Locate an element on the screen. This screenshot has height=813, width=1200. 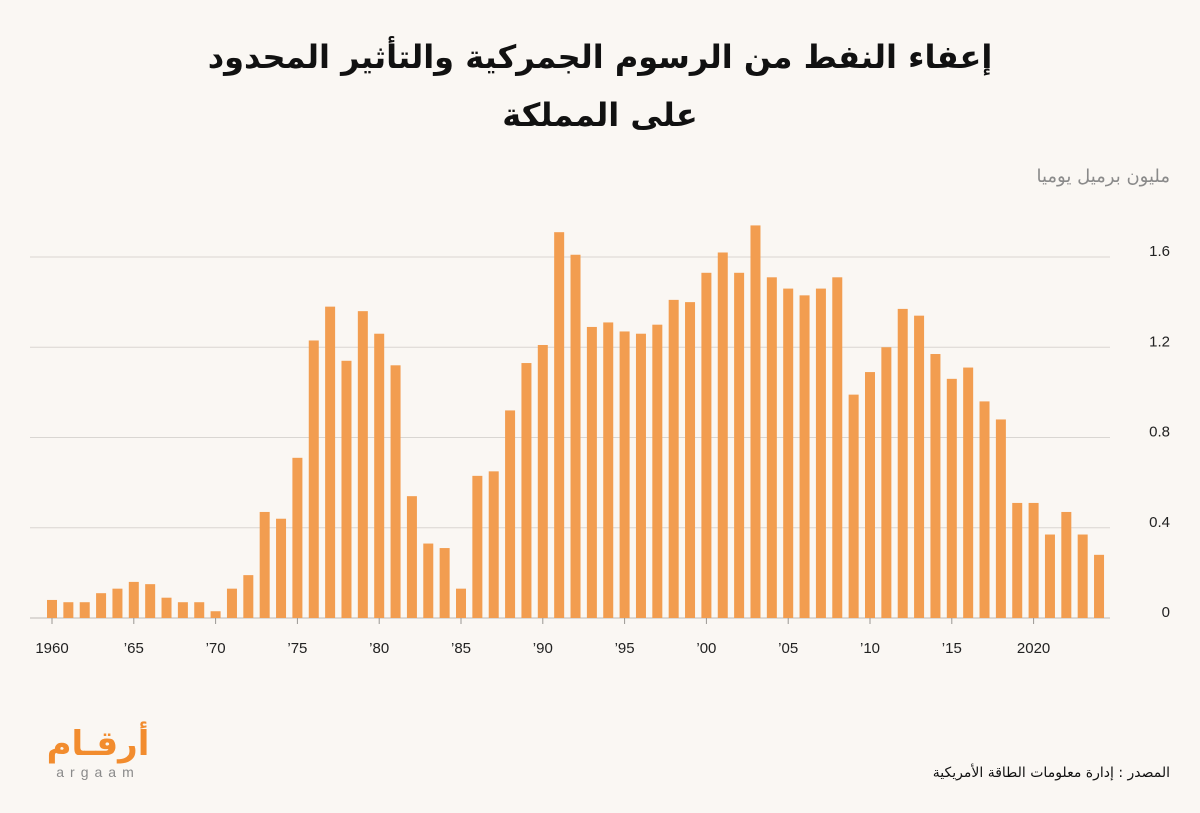
bar-1987 is located at coordinates (493, 544).